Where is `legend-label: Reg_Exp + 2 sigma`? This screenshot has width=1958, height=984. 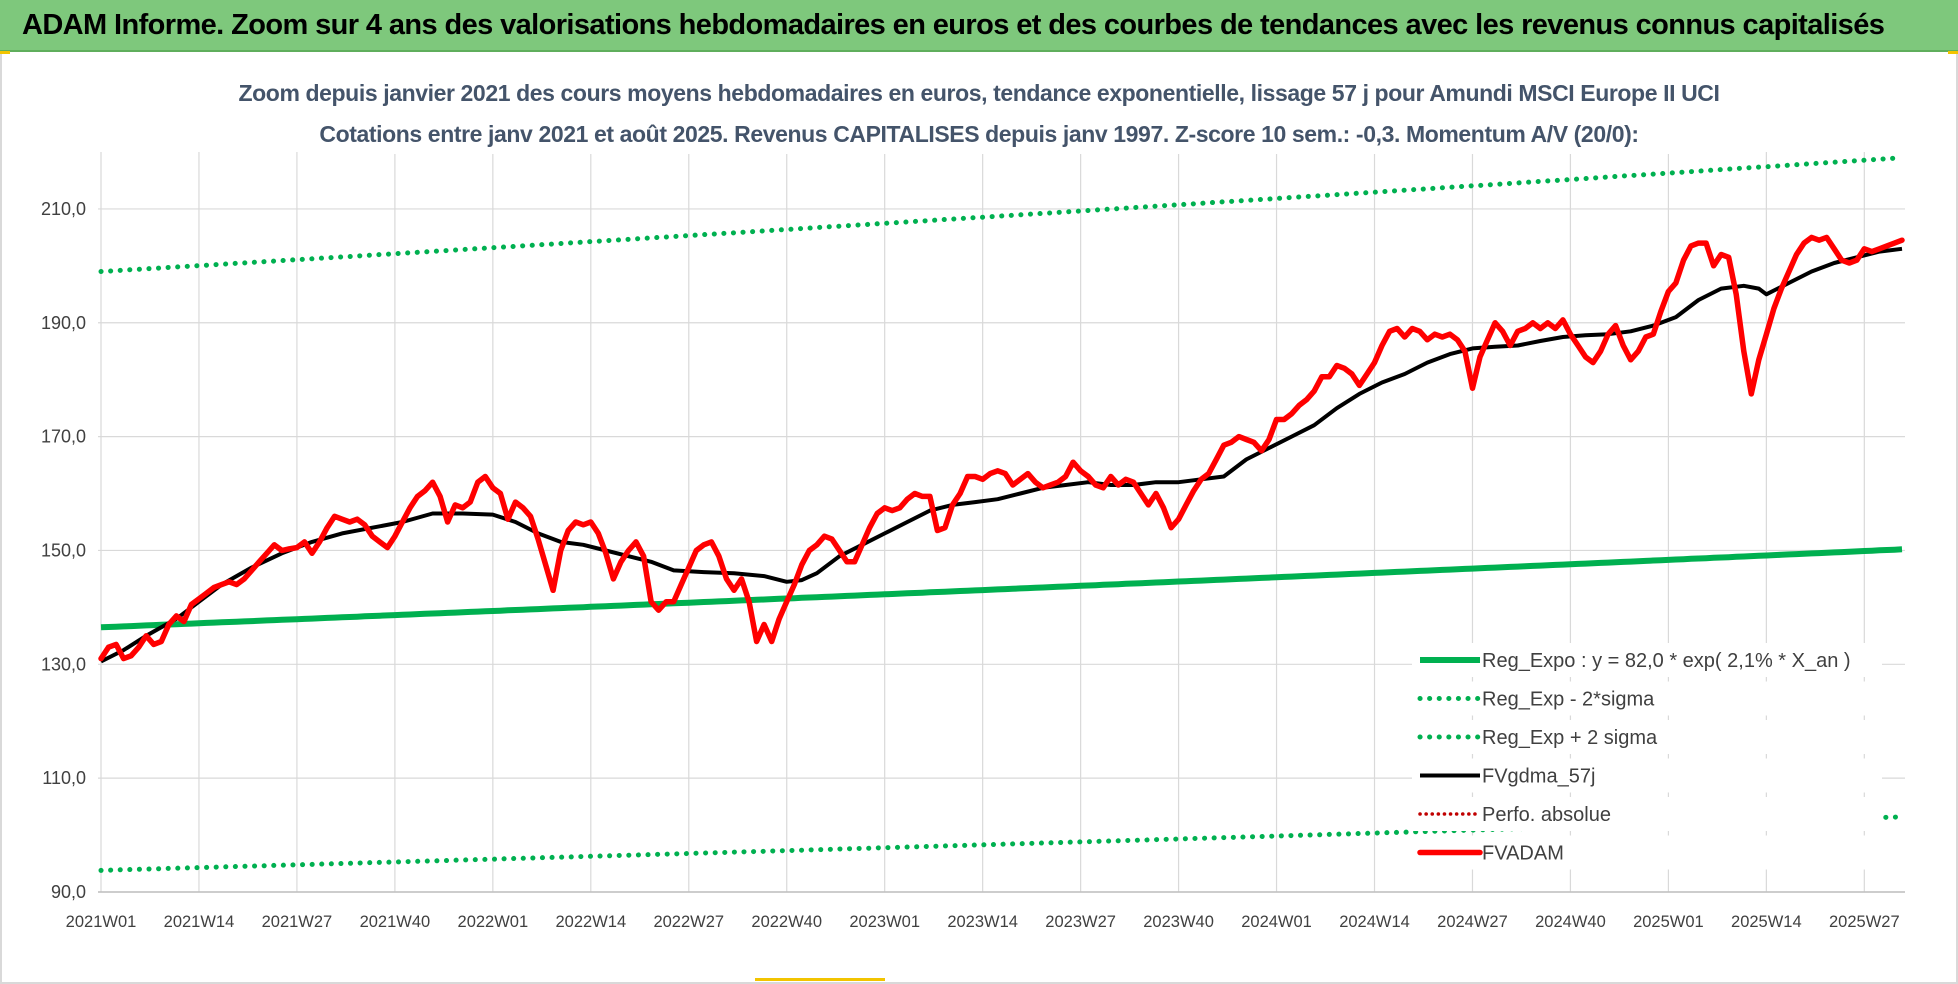 legend-label: Reg_Exp + 2 sigma is located at coordinates (1570, 738).